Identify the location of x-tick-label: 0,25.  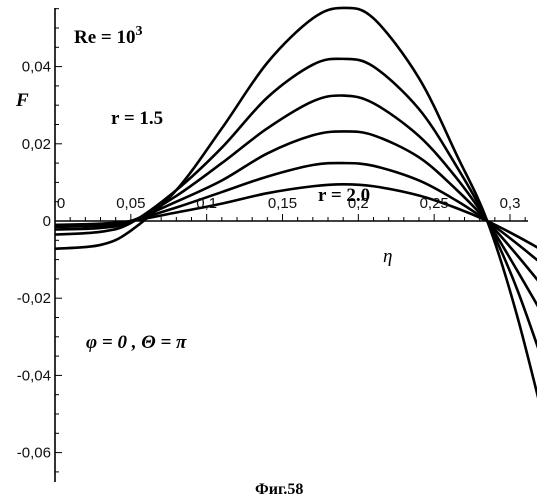
(434, 203).